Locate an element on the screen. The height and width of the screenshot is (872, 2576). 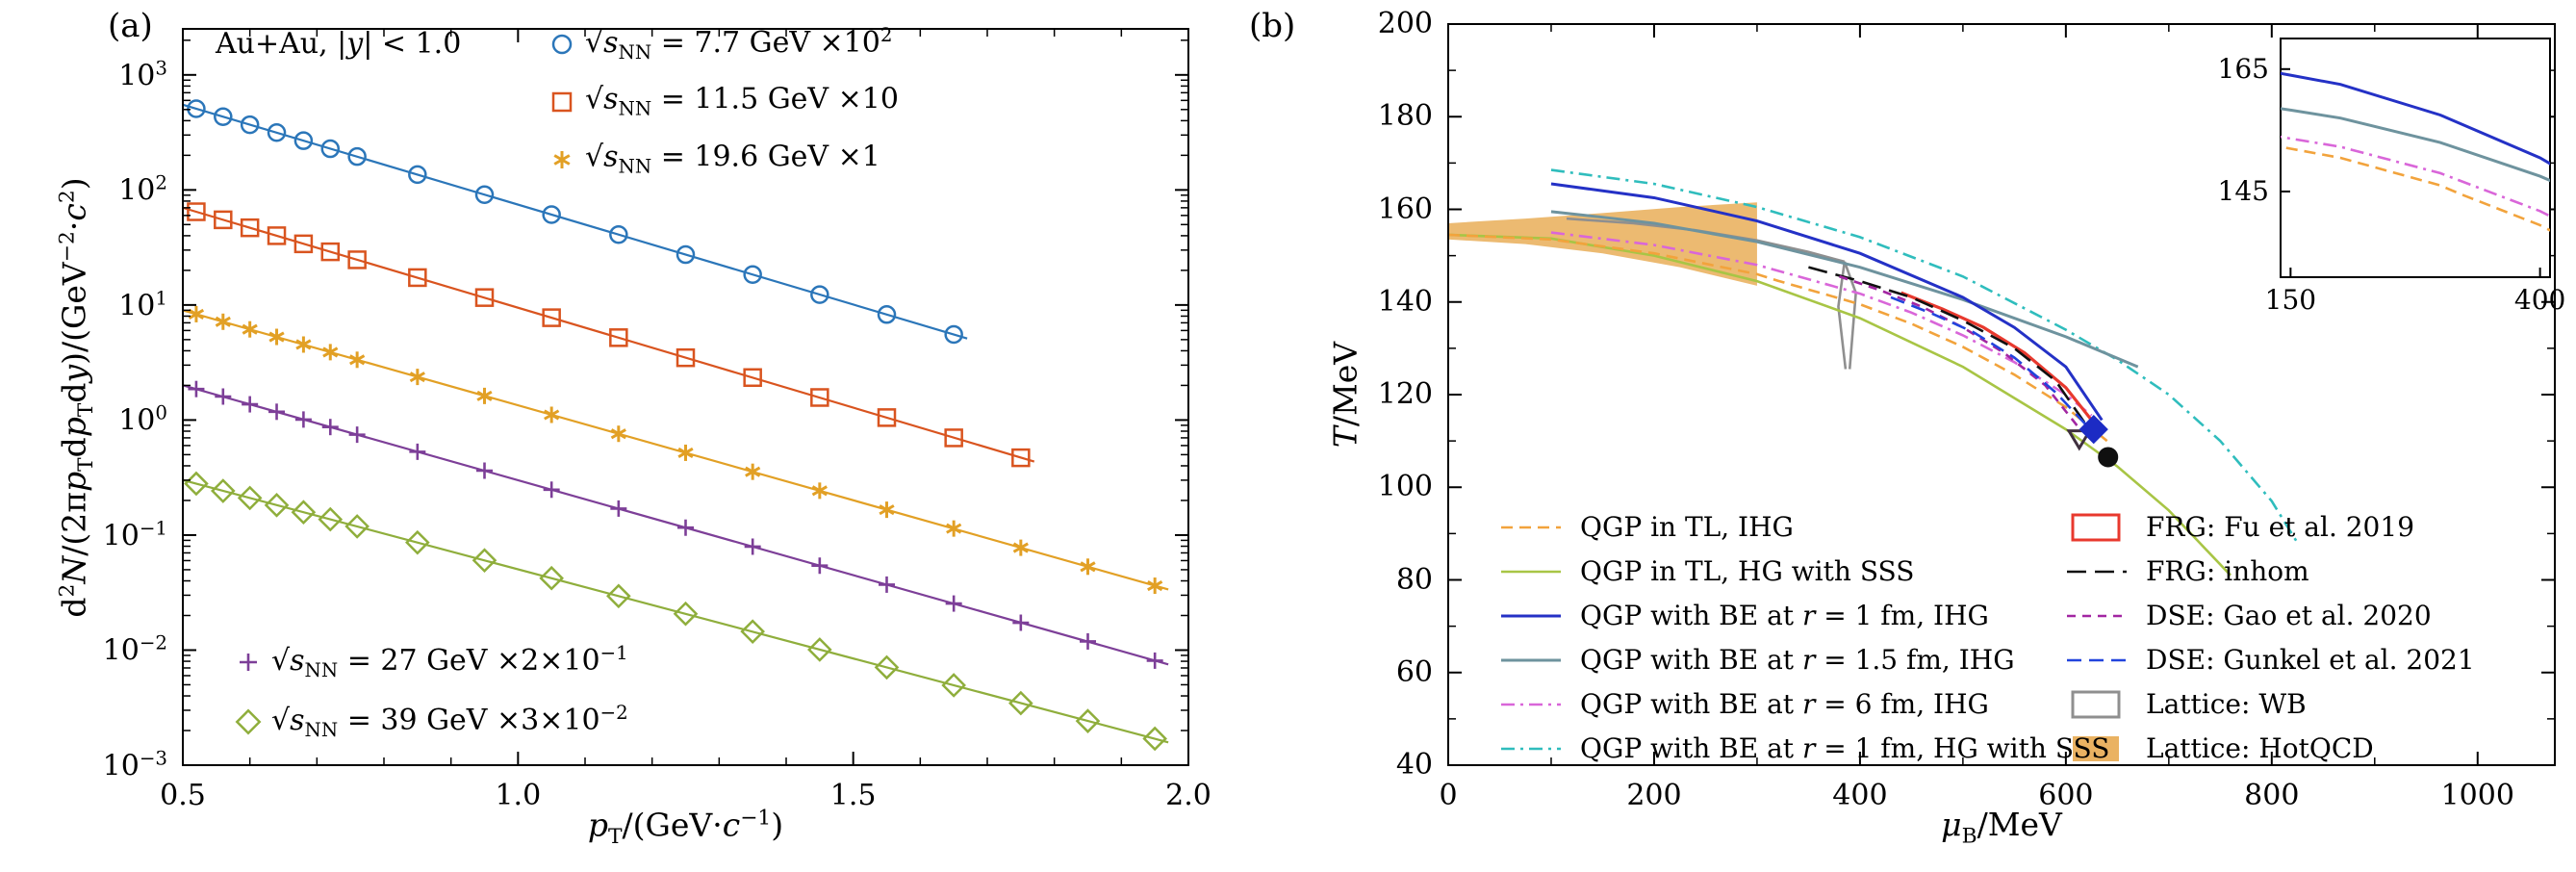
series-s115 is located at coordinates (608, 335).